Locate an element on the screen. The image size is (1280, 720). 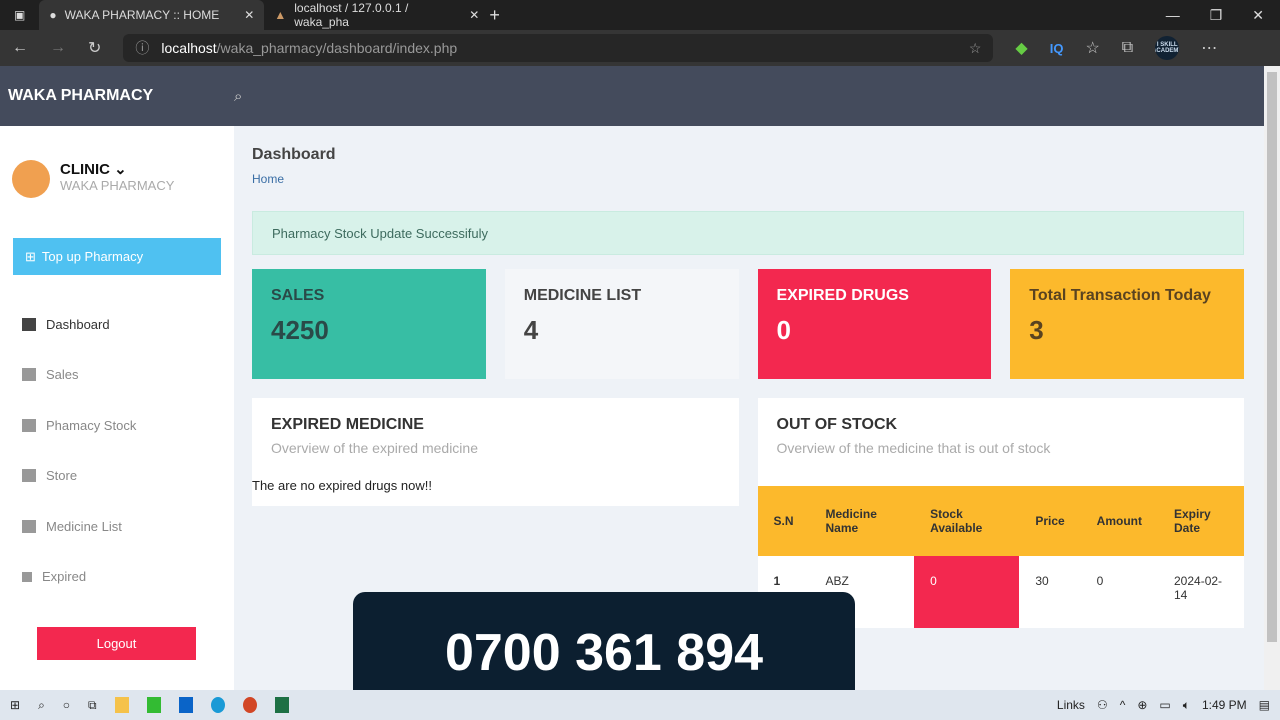
avatar is located at coordinates (31, 179).